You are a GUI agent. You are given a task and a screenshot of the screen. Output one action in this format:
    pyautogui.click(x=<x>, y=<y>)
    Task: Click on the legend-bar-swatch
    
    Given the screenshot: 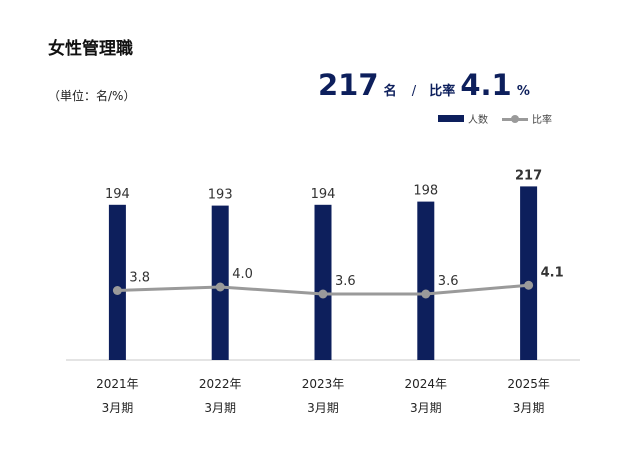 What is the action you would take?
    pyautogui.click(x=451, y=118)
    